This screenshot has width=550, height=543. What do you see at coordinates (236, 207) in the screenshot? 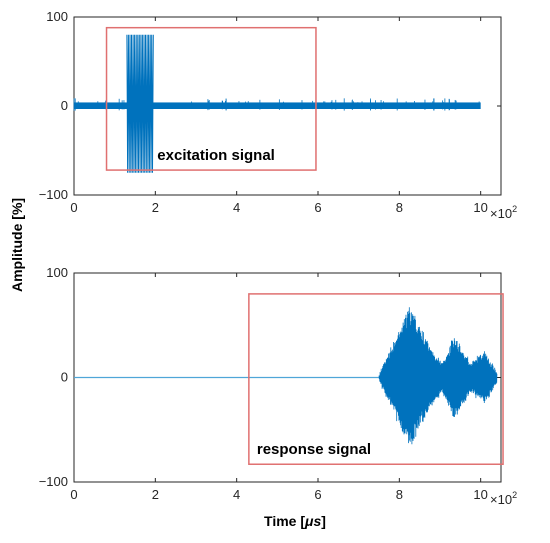
I see `top-x-tick-label: 4` at bounding box center [236, 207].